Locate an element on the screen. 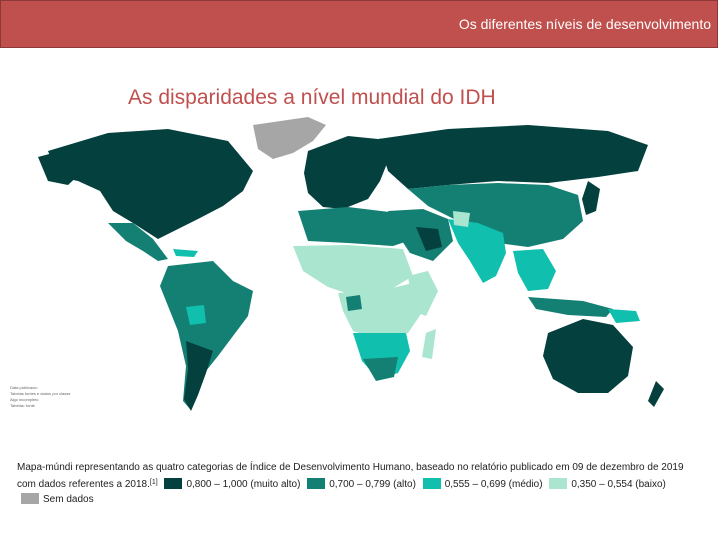  region-central-asia is located at coordinates (495, 215).